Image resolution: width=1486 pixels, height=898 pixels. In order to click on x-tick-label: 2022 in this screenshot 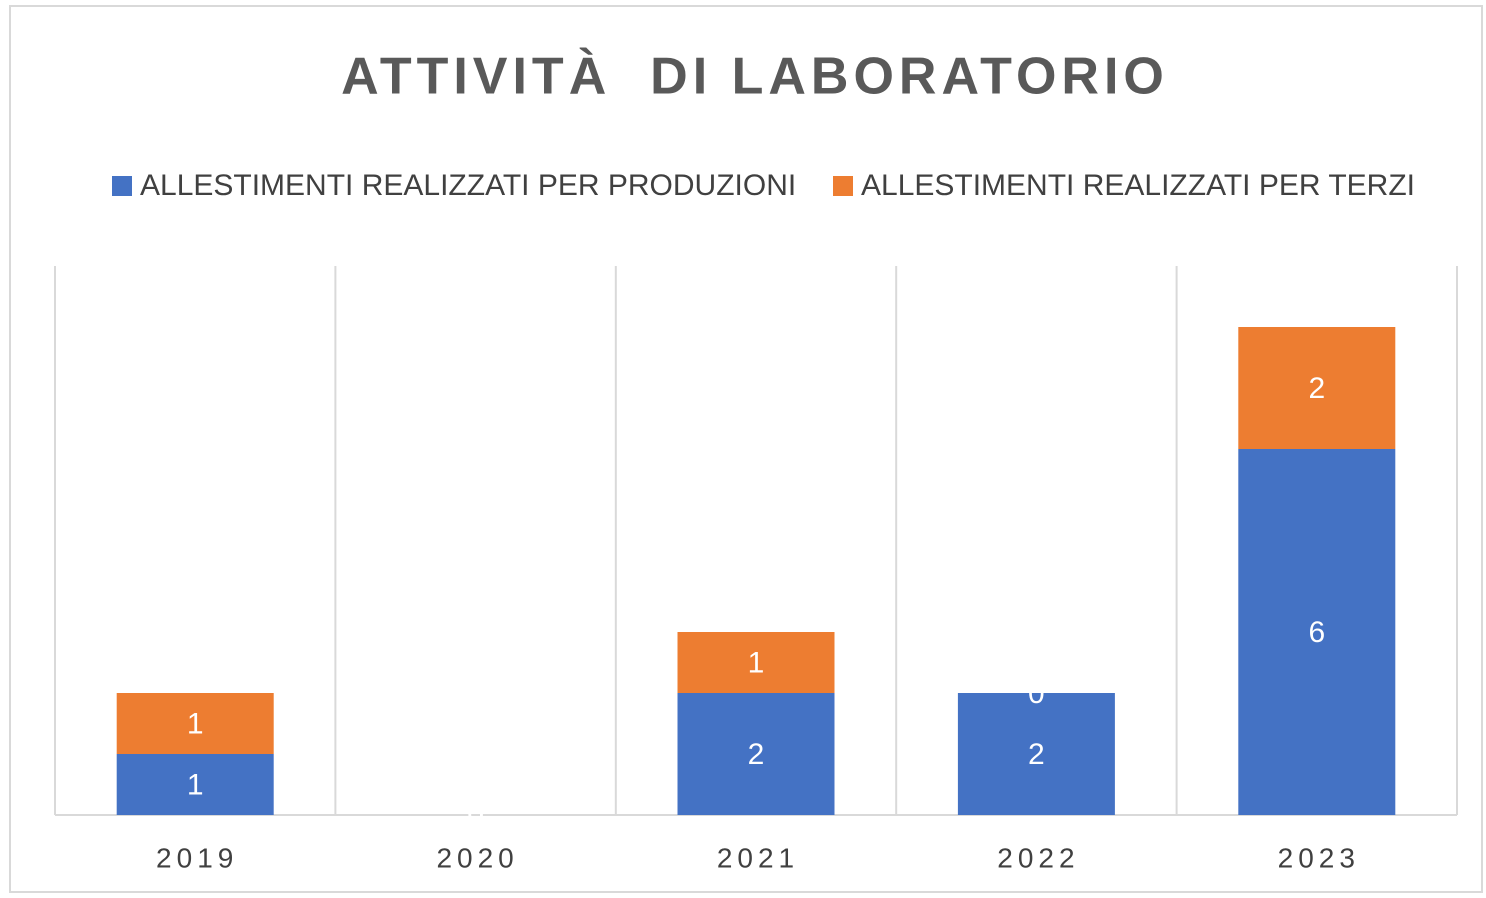, I will do `click(1038, 857)`.